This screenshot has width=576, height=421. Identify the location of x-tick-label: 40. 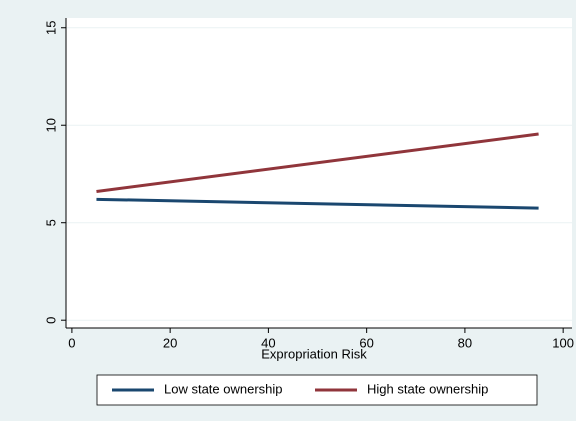
(268, 342).